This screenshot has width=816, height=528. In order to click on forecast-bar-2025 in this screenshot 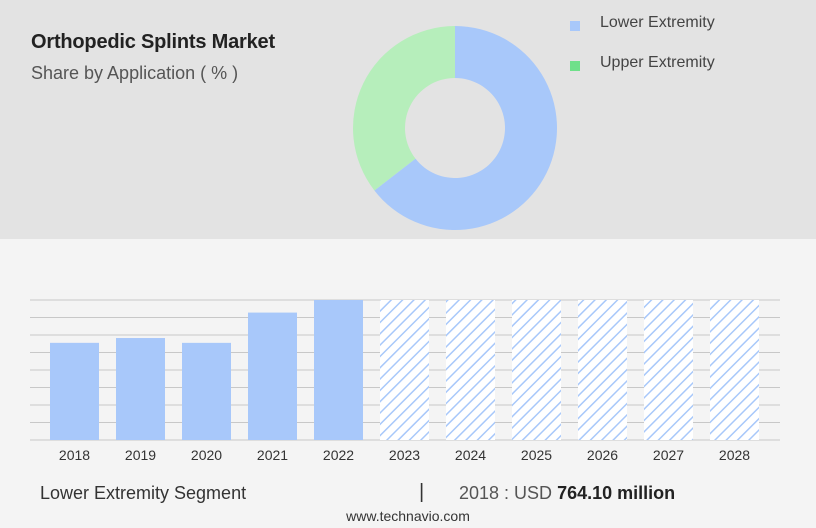, I will do `click(536, 370)`.